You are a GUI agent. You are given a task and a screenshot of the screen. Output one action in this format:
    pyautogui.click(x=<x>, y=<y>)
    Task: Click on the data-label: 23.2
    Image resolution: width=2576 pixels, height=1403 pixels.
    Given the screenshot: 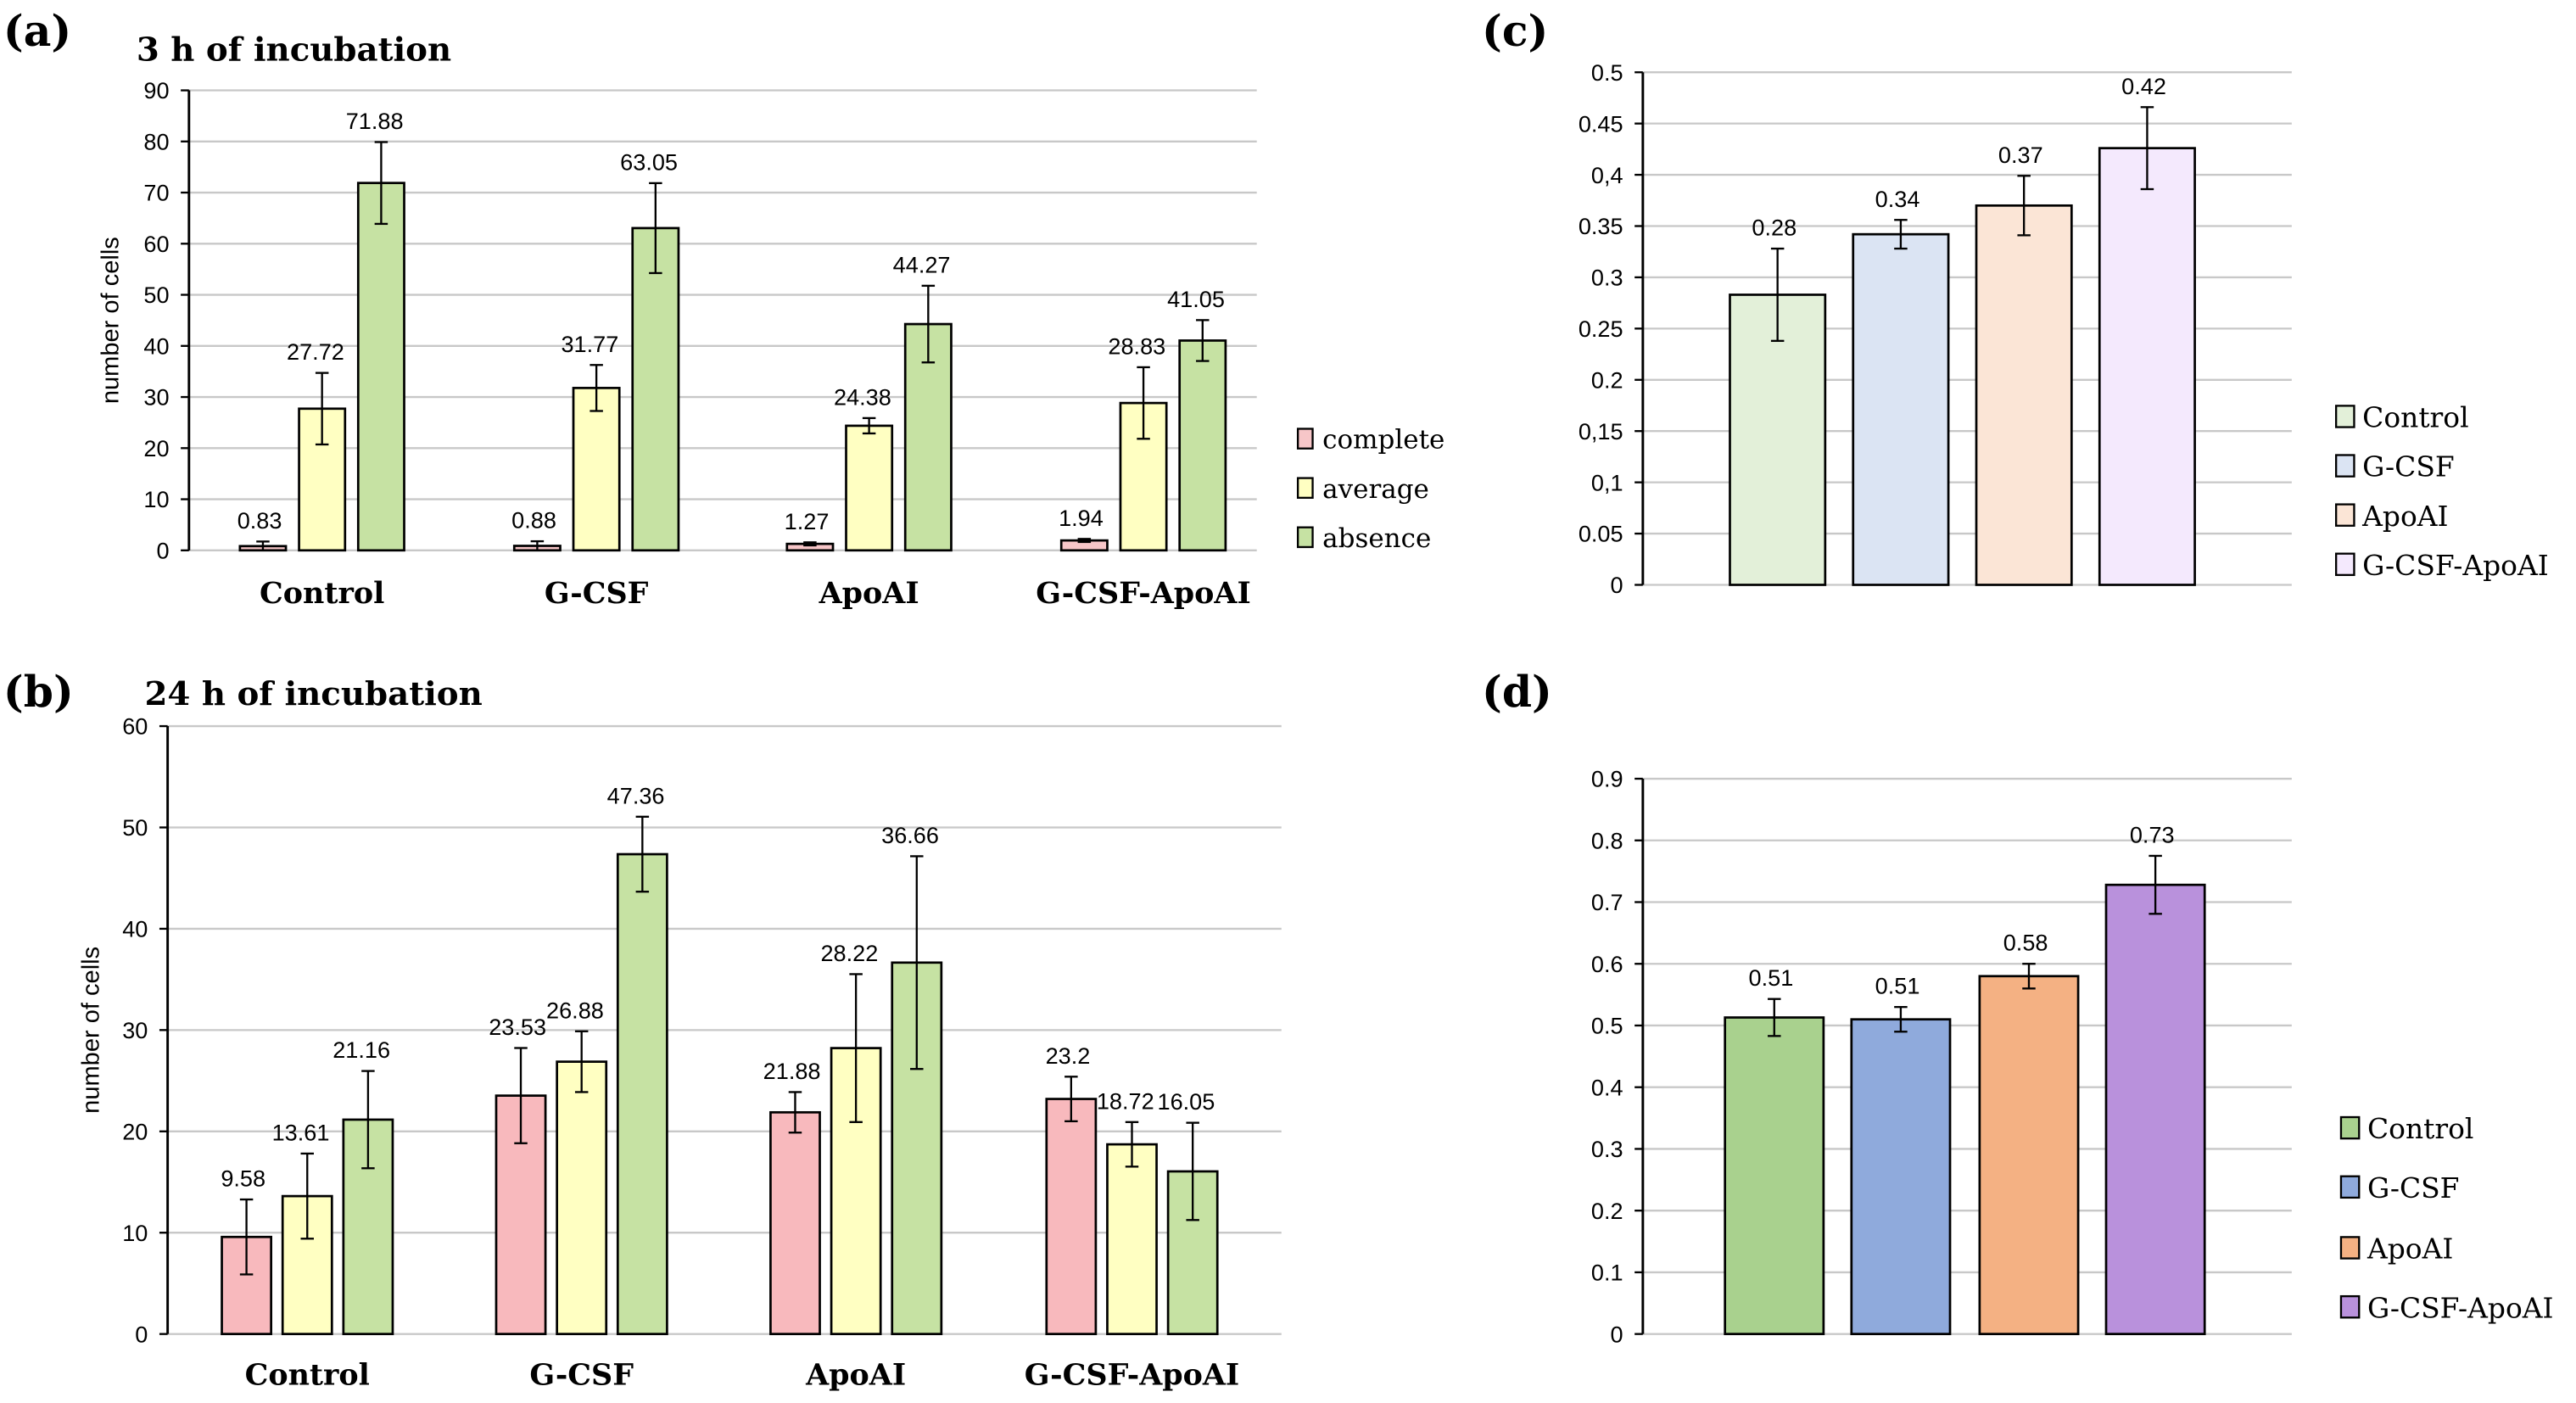 What is the action you would take?
    pyautogui.click(x=1068, y=1055)
    